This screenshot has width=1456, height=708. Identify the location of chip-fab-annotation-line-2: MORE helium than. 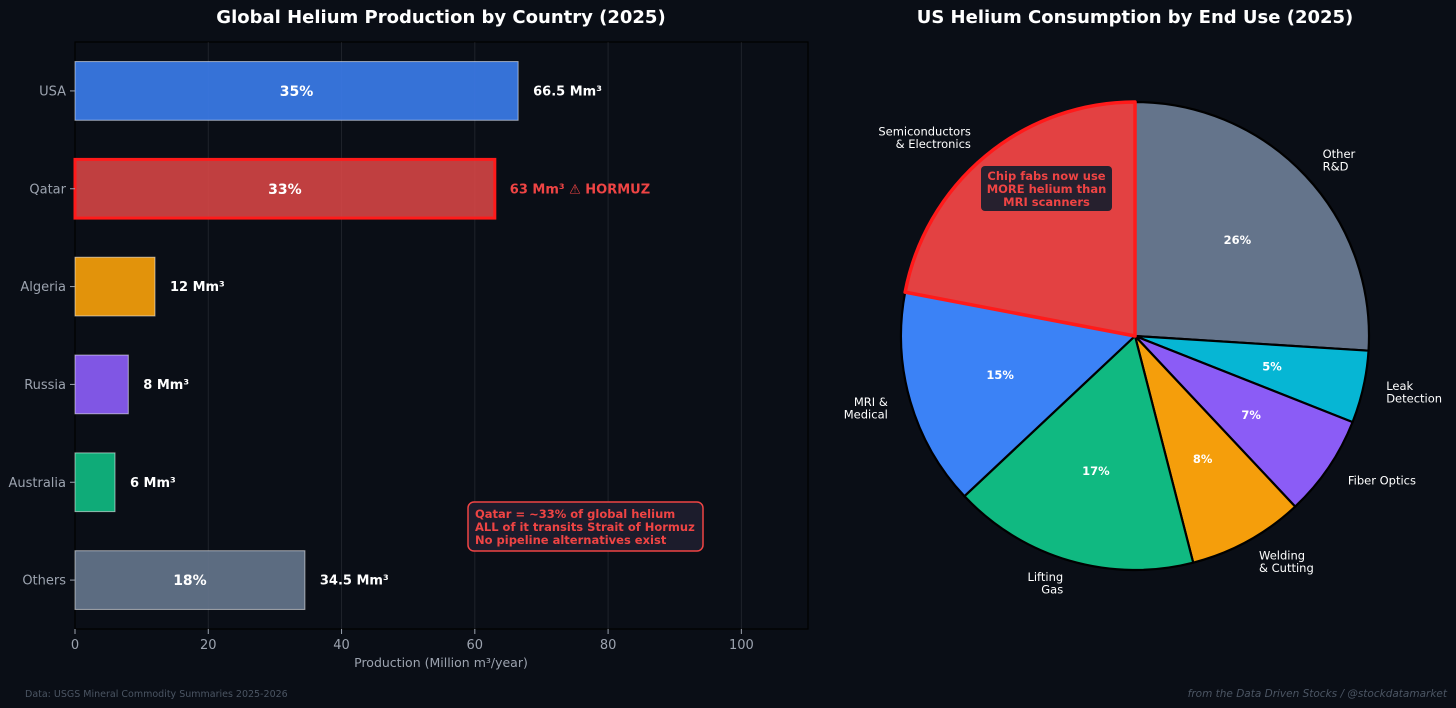
(1047, 189).